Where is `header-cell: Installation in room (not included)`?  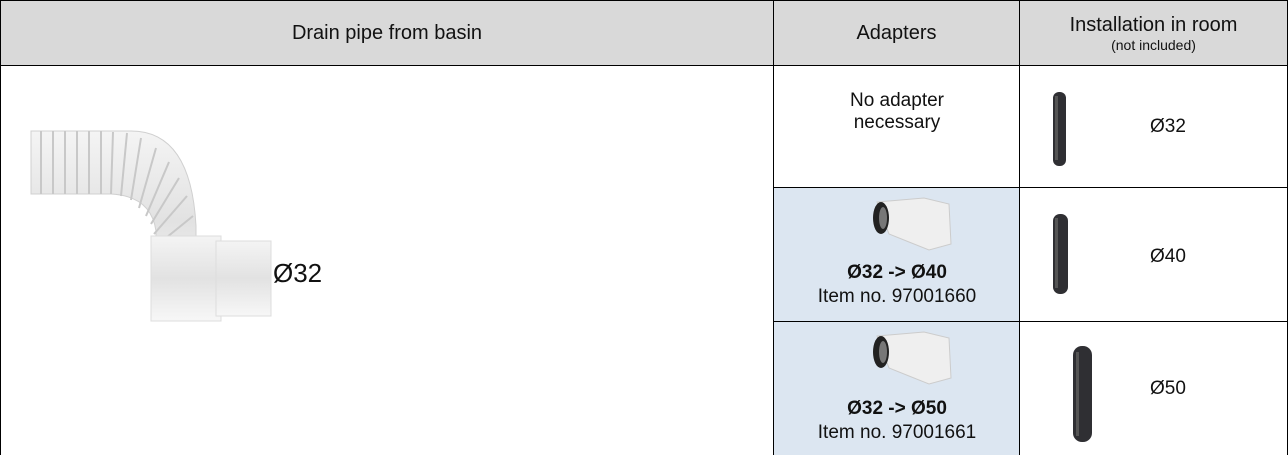
header-cell: Installation in room (not included) is located at coordinates (1153, 33).